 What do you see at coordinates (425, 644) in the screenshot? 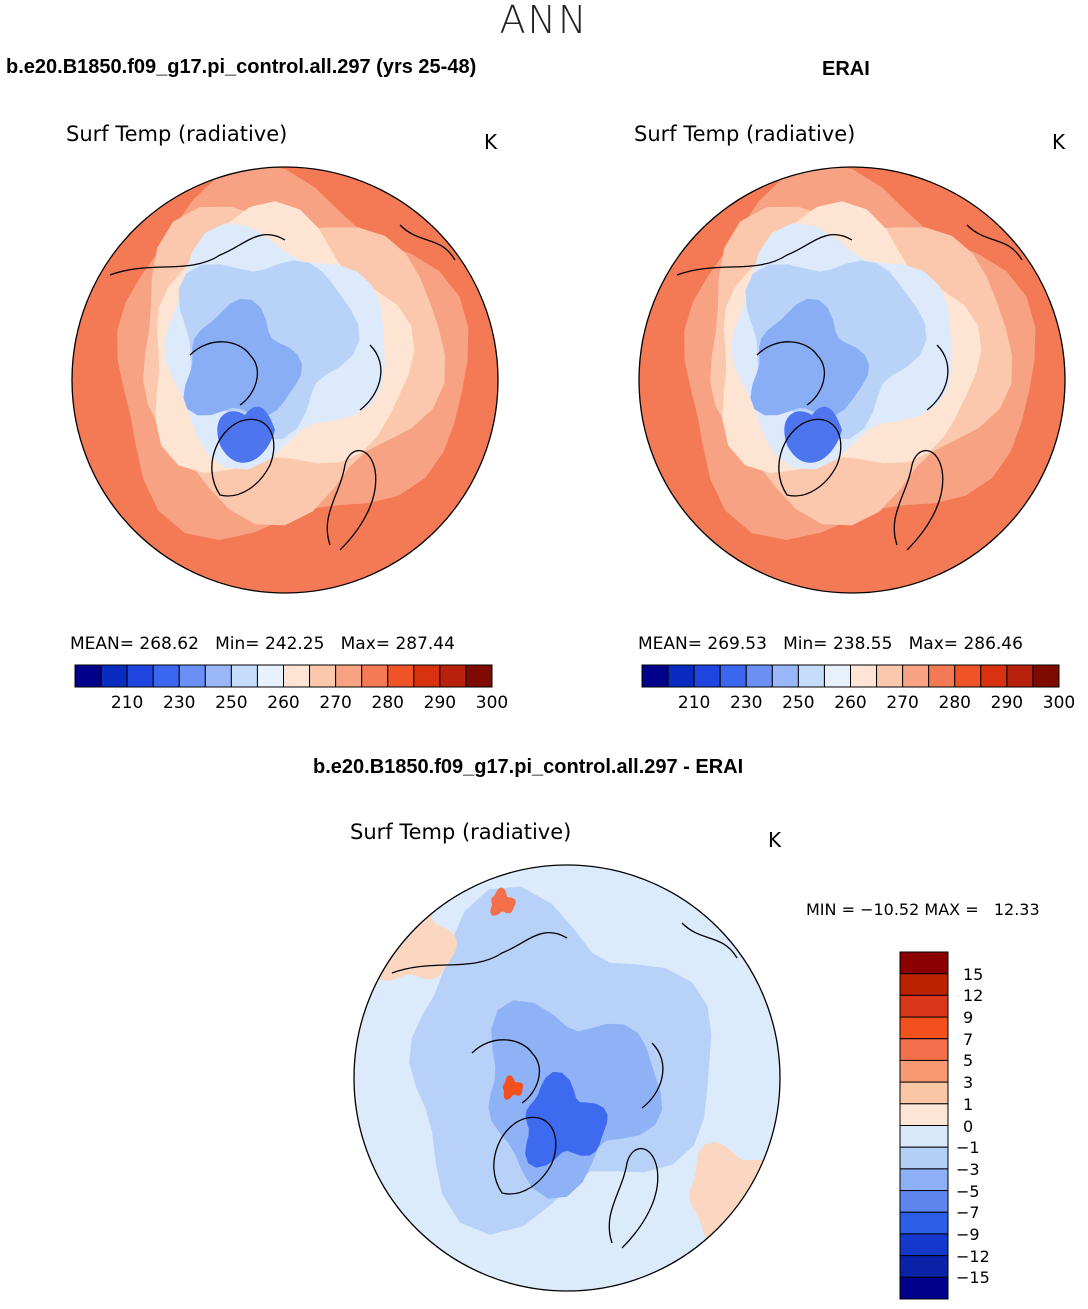
I see `max-value: 287.44` at bounding box center [425, 644].